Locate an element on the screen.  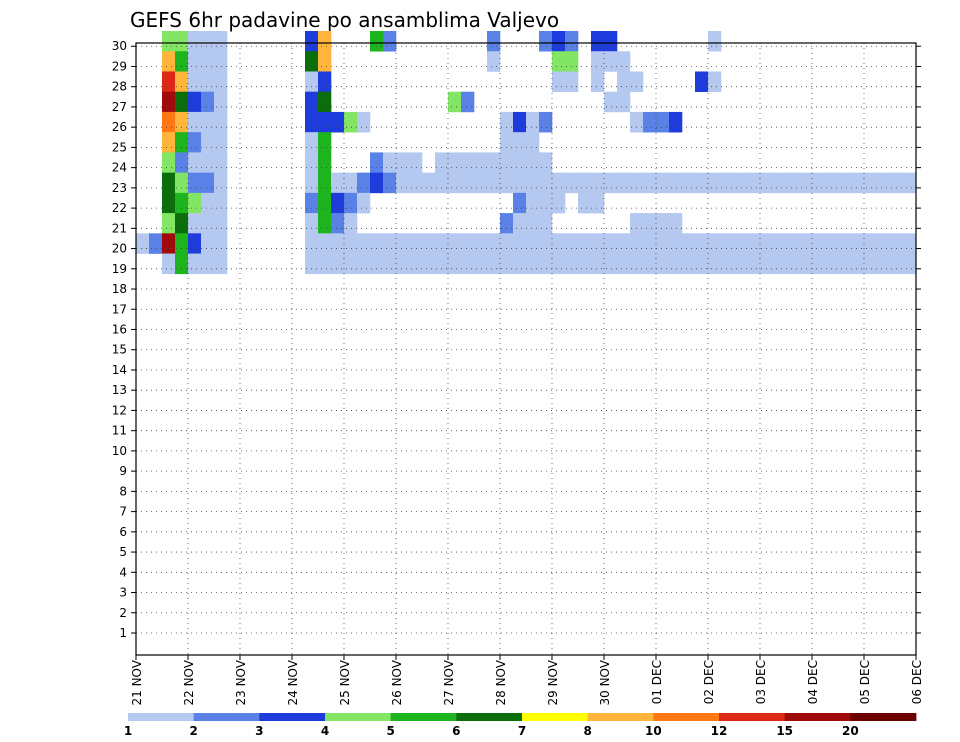
y-tick-label: 13 is located at coordinates (119, 390).